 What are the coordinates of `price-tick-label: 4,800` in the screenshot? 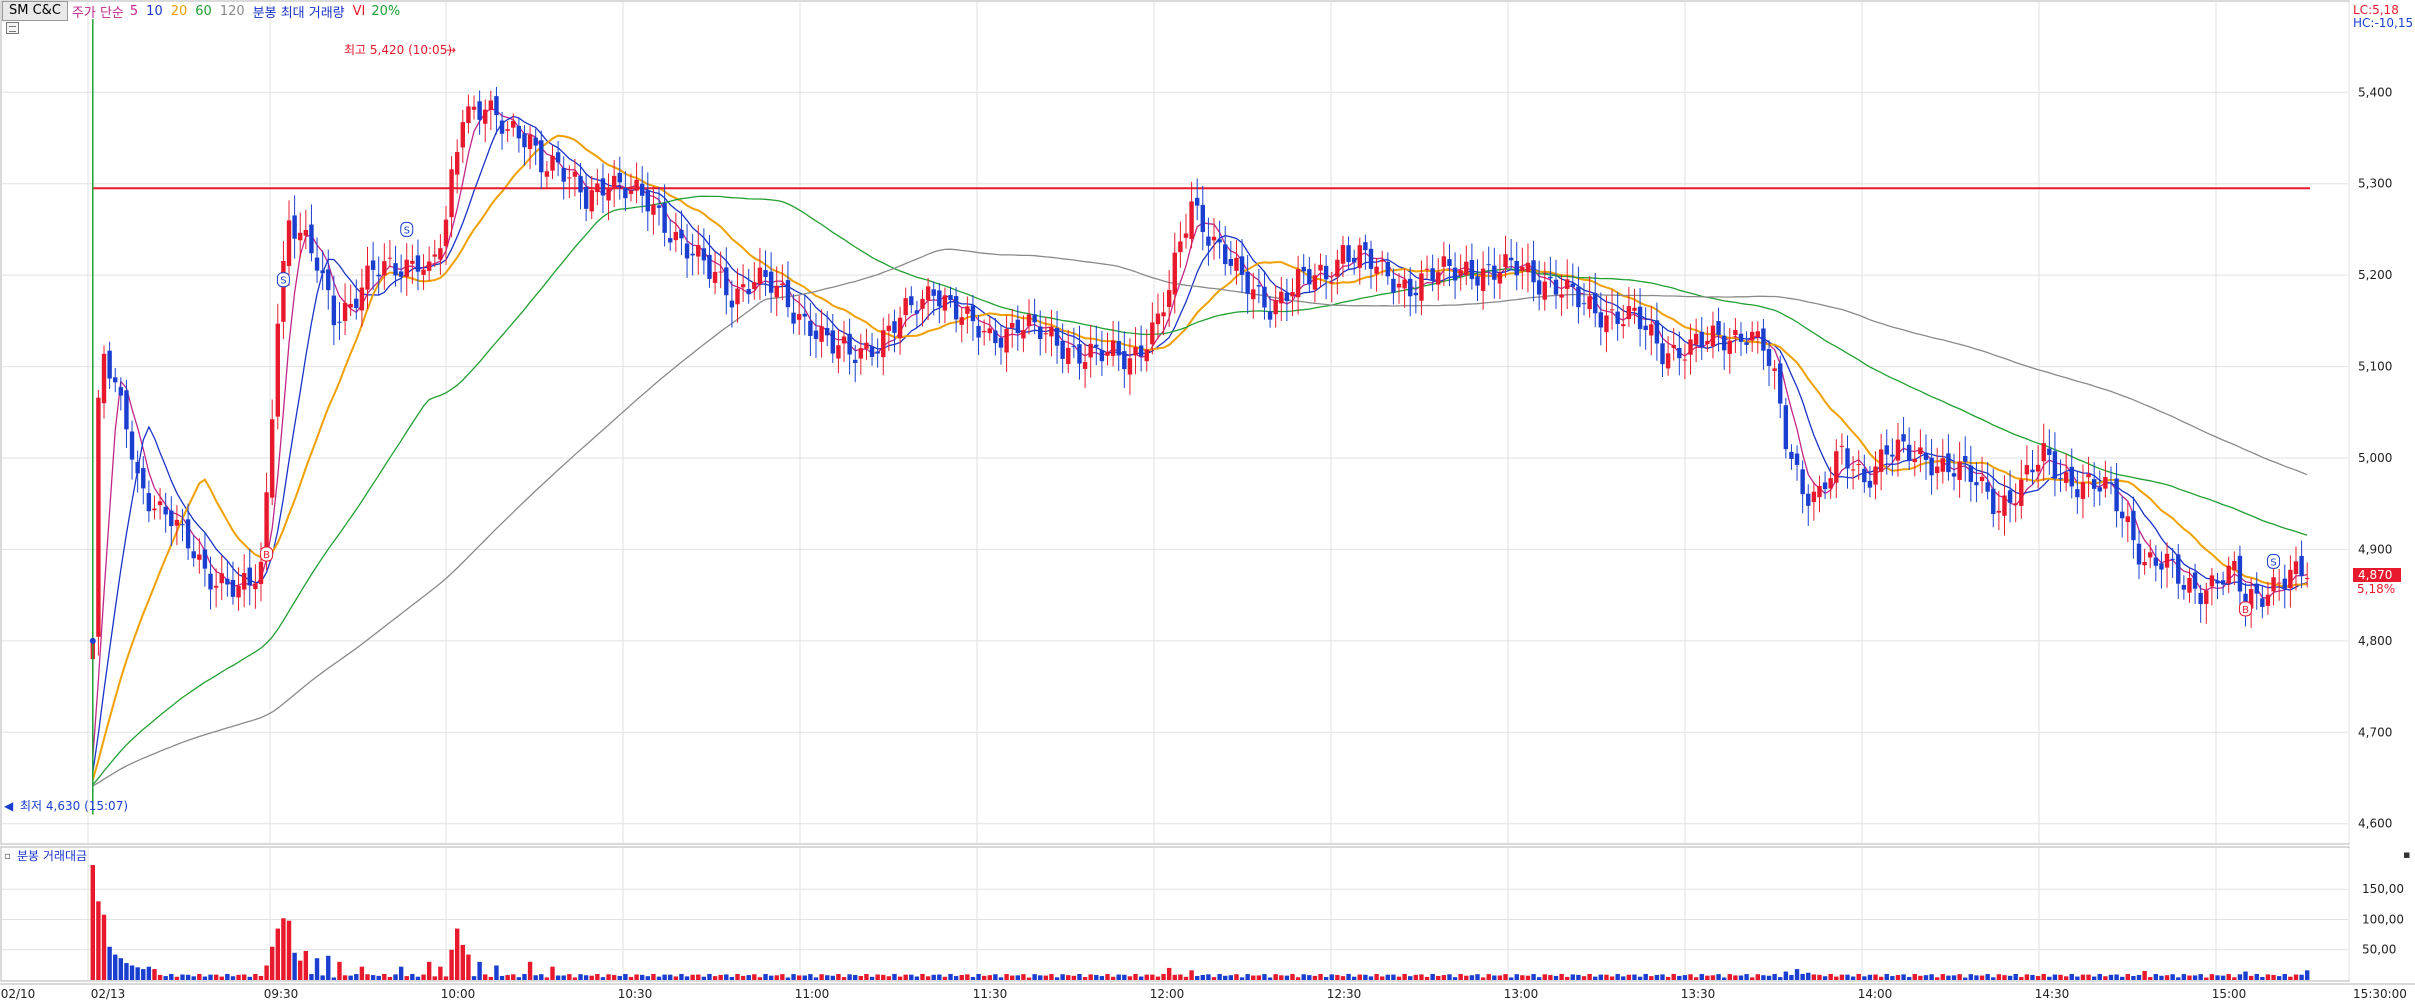 It's located at (2375, 641).